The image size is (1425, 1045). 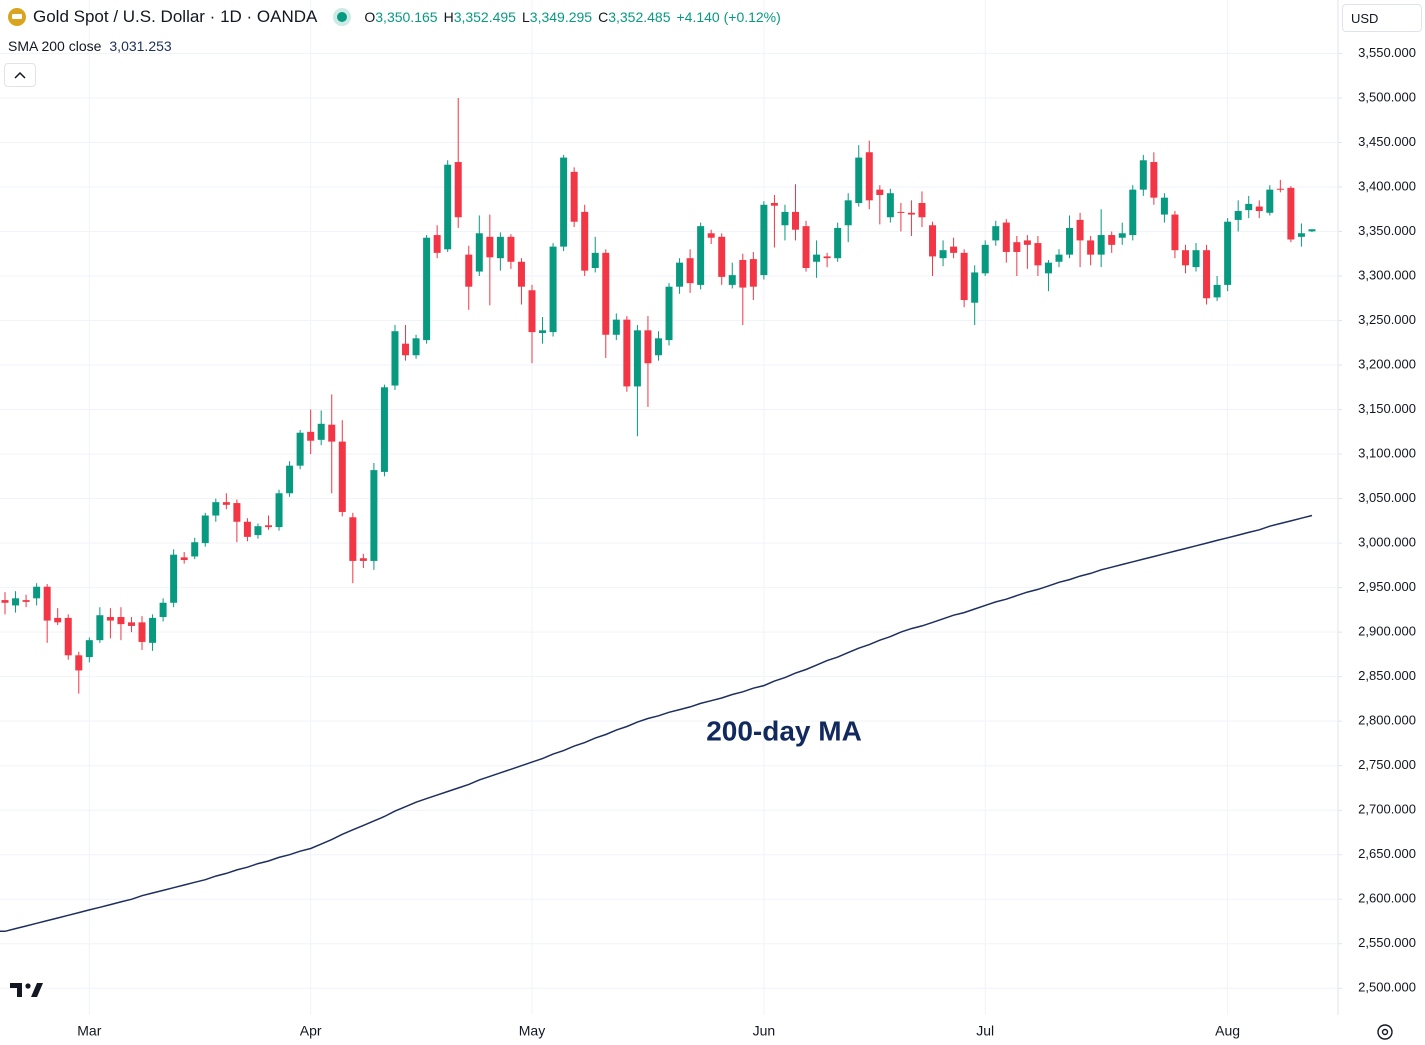 What do you see at coordinates (1382, 18) in the screenshot?
I see `currency-button: USD` at bounding box center [1382, 18].